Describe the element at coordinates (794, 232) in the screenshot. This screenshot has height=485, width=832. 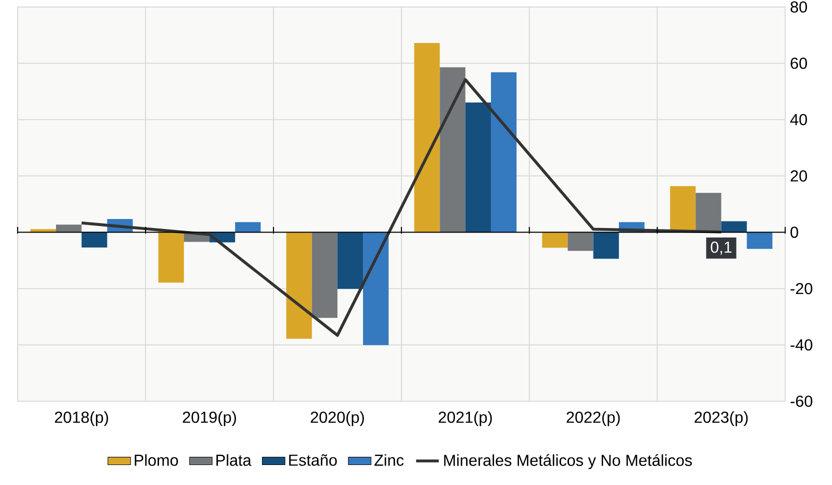
I see `y-tick-label: 0` at that location.